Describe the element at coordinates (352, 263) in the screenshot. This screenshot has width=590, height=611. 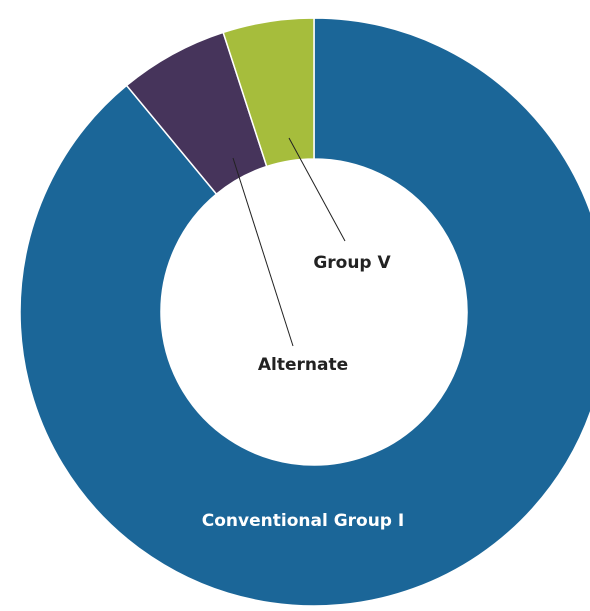
I see `slice-label: Group V` at that location.